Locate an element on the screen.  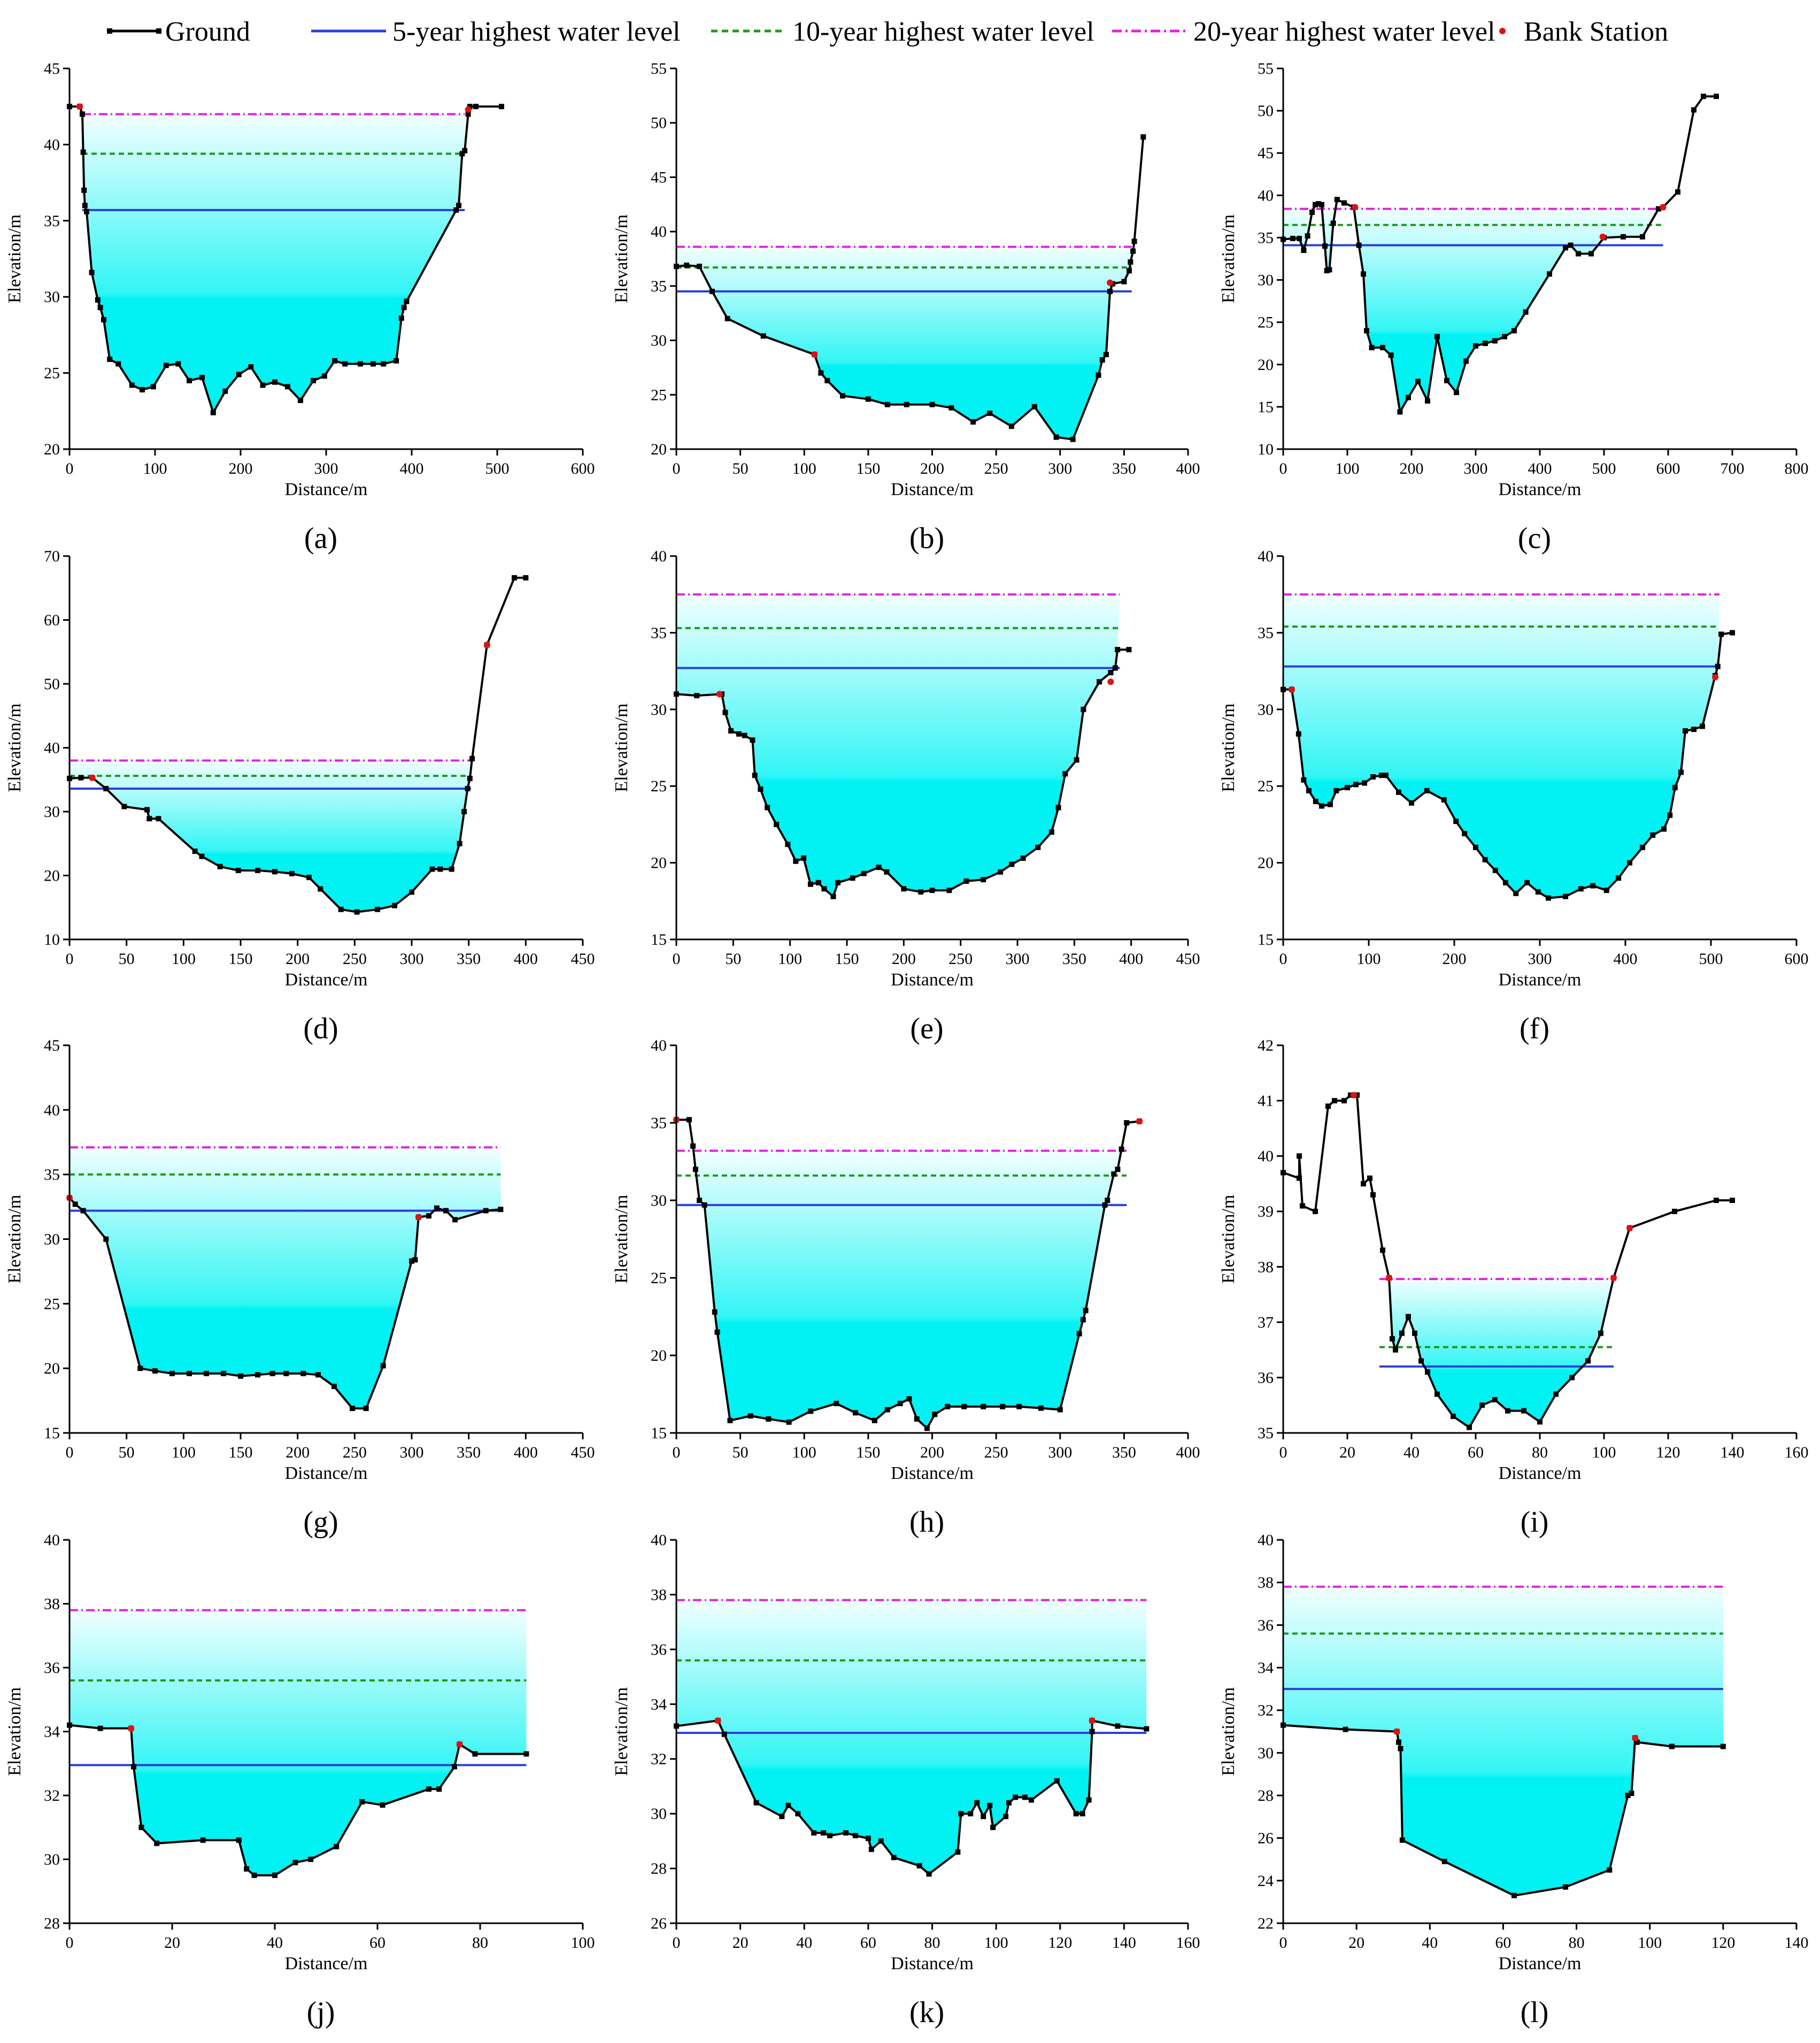
y-tick-label: 20 is located at coordinates (659, 1355).